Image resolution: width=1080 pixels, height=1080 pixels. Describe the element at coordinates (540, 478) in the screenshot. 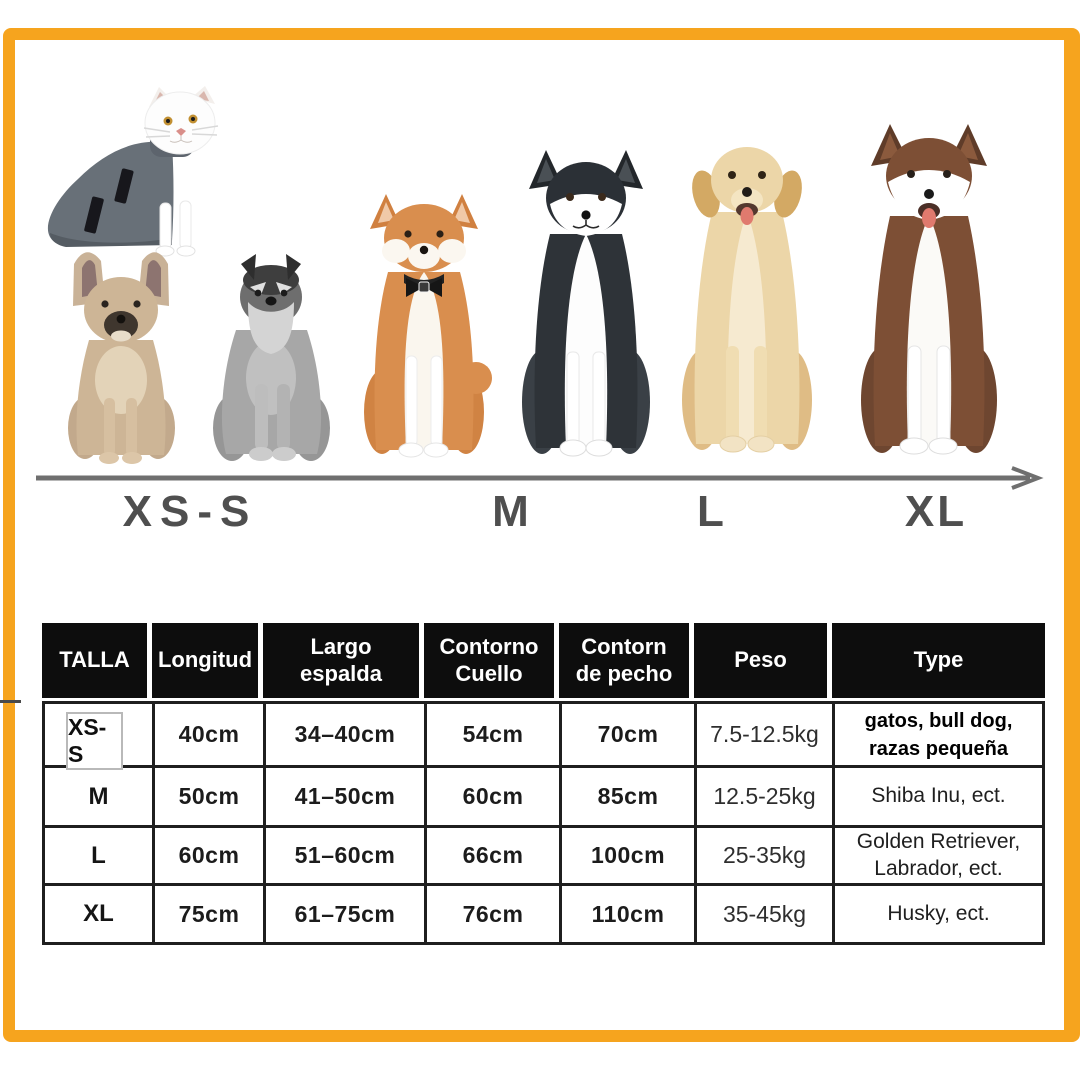

I see `size-axis-arrow` at that location.